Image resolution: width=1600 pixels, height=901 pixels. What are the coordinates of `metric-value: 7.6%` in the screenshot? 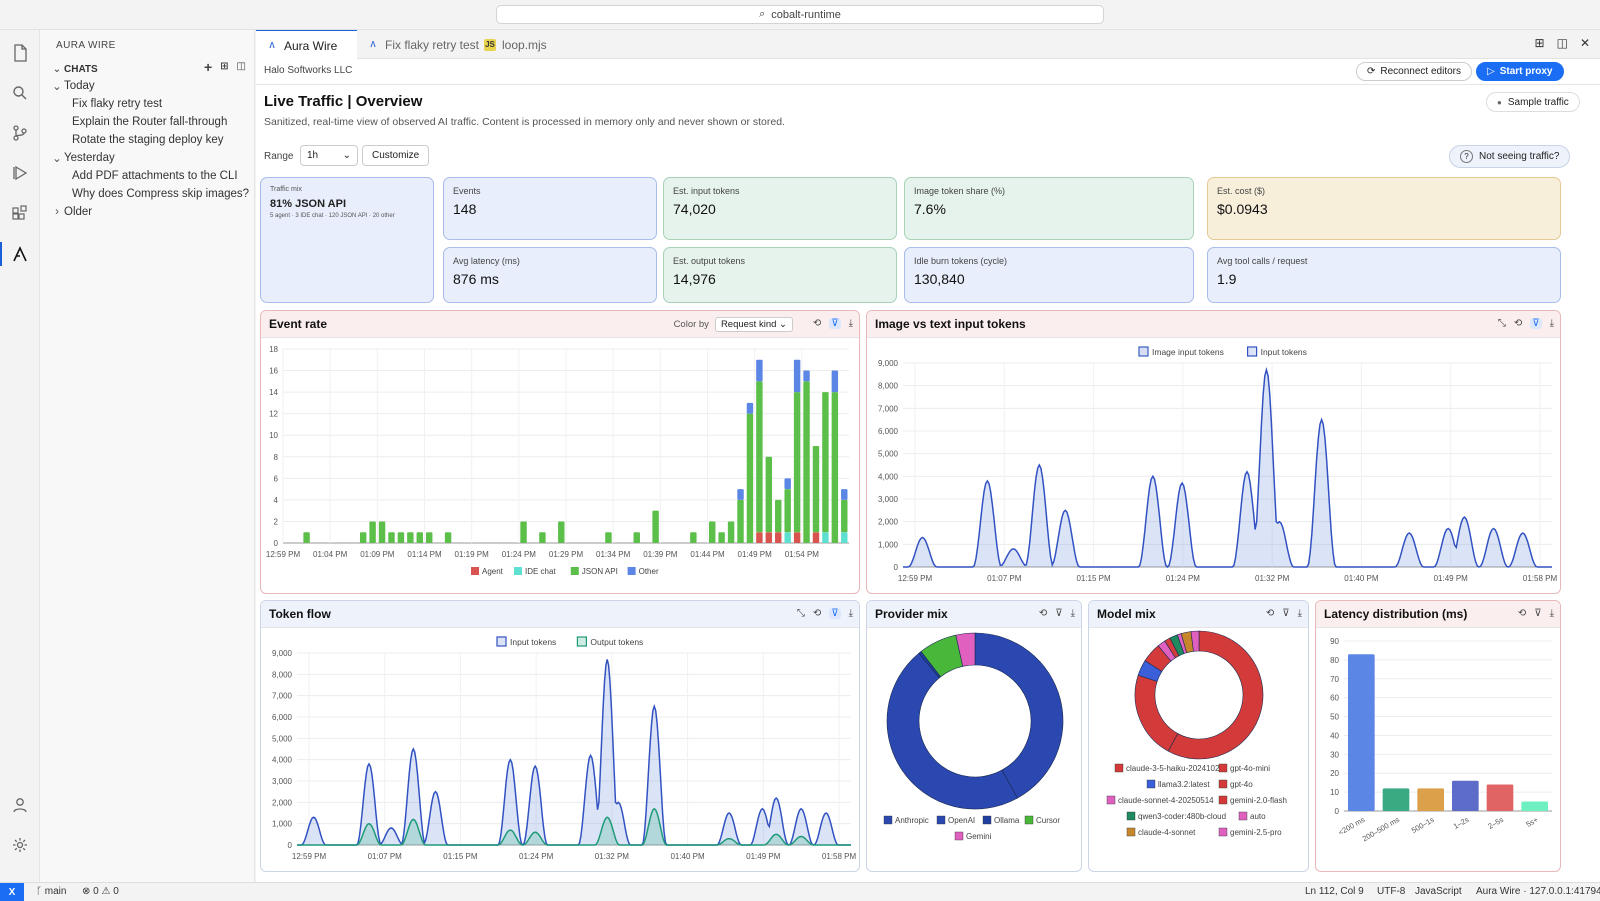 It's located at (930, 209).